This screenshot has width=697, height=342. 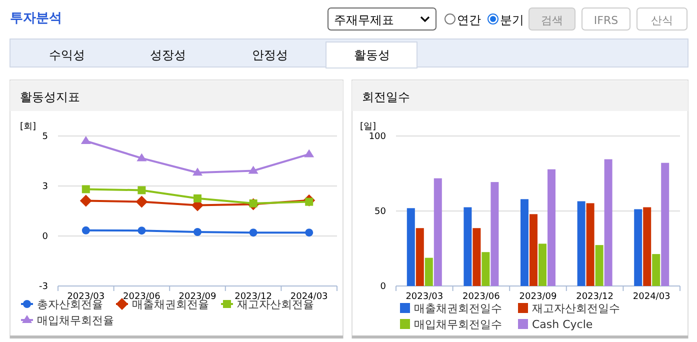 I want to click on legend-label: 매출채권회전율, so click(x=170, y=304).